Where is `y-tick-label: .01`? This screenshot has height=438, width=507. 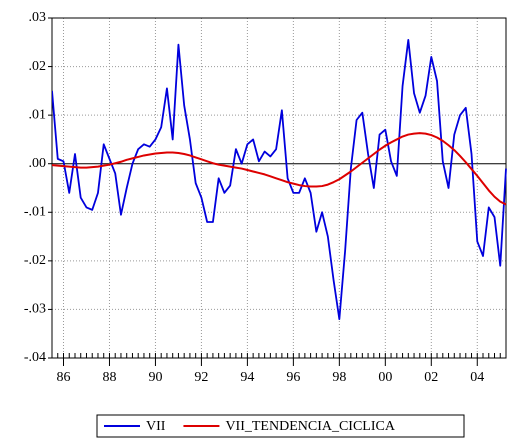 y-tick-label: .01 is located at coordinates (38, 114).